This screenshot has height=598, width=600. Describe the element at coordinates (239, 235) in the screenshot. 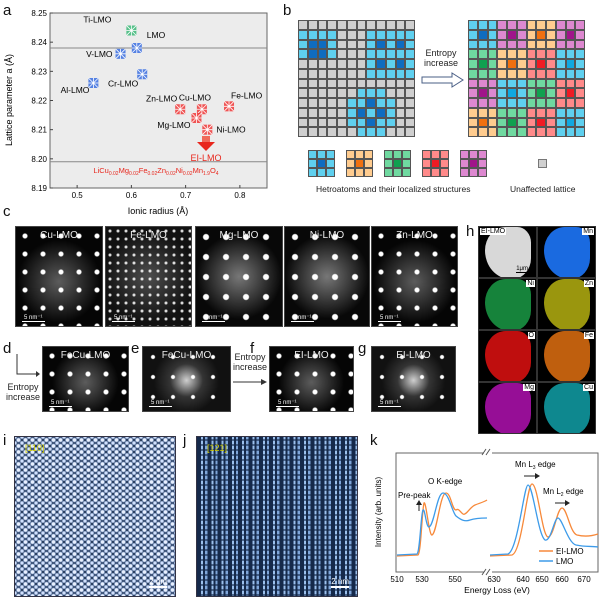

I see `image-title: Mg-LMO` at that location.